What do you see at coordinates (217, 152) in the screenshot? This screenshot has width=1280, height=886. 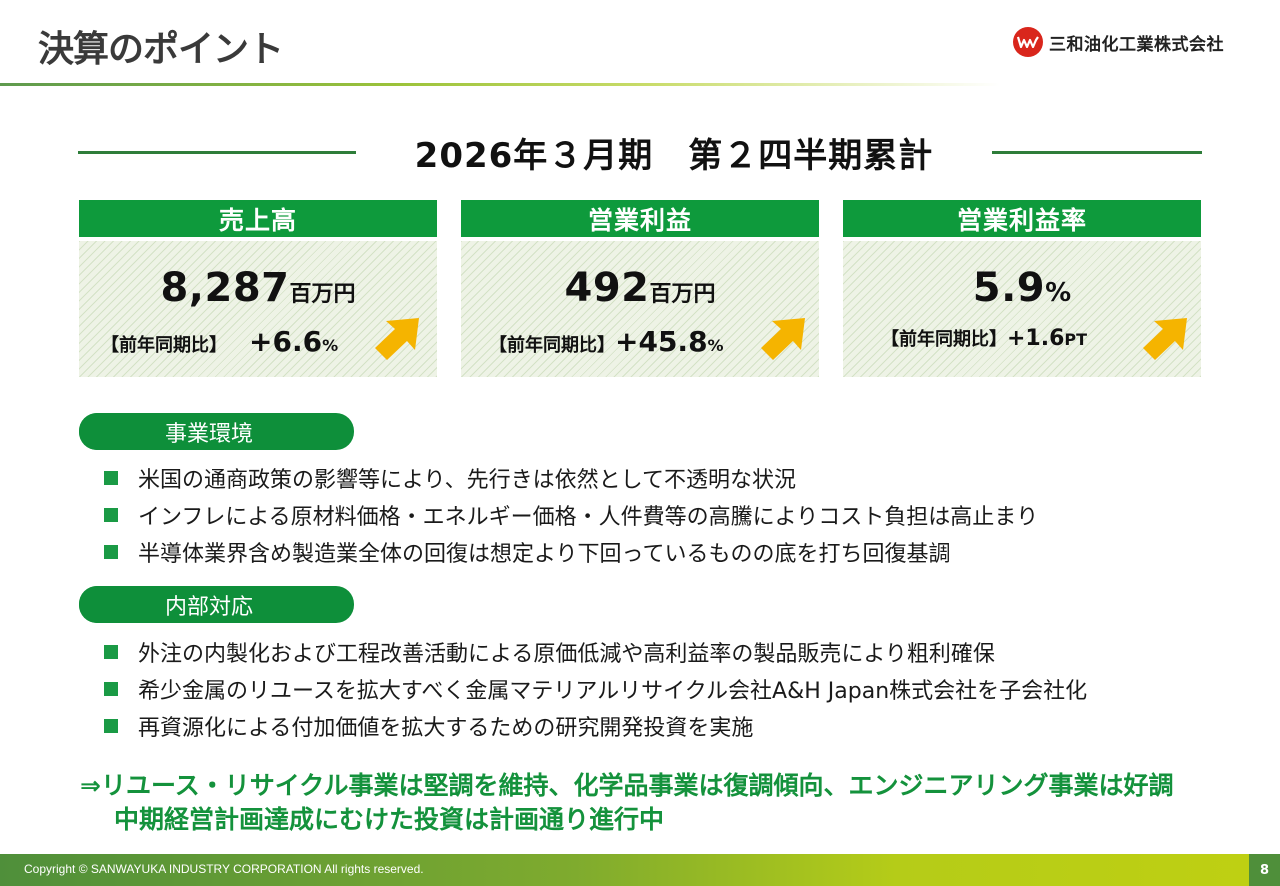 I see `period-divider-left` at bounding box center [217, 152].